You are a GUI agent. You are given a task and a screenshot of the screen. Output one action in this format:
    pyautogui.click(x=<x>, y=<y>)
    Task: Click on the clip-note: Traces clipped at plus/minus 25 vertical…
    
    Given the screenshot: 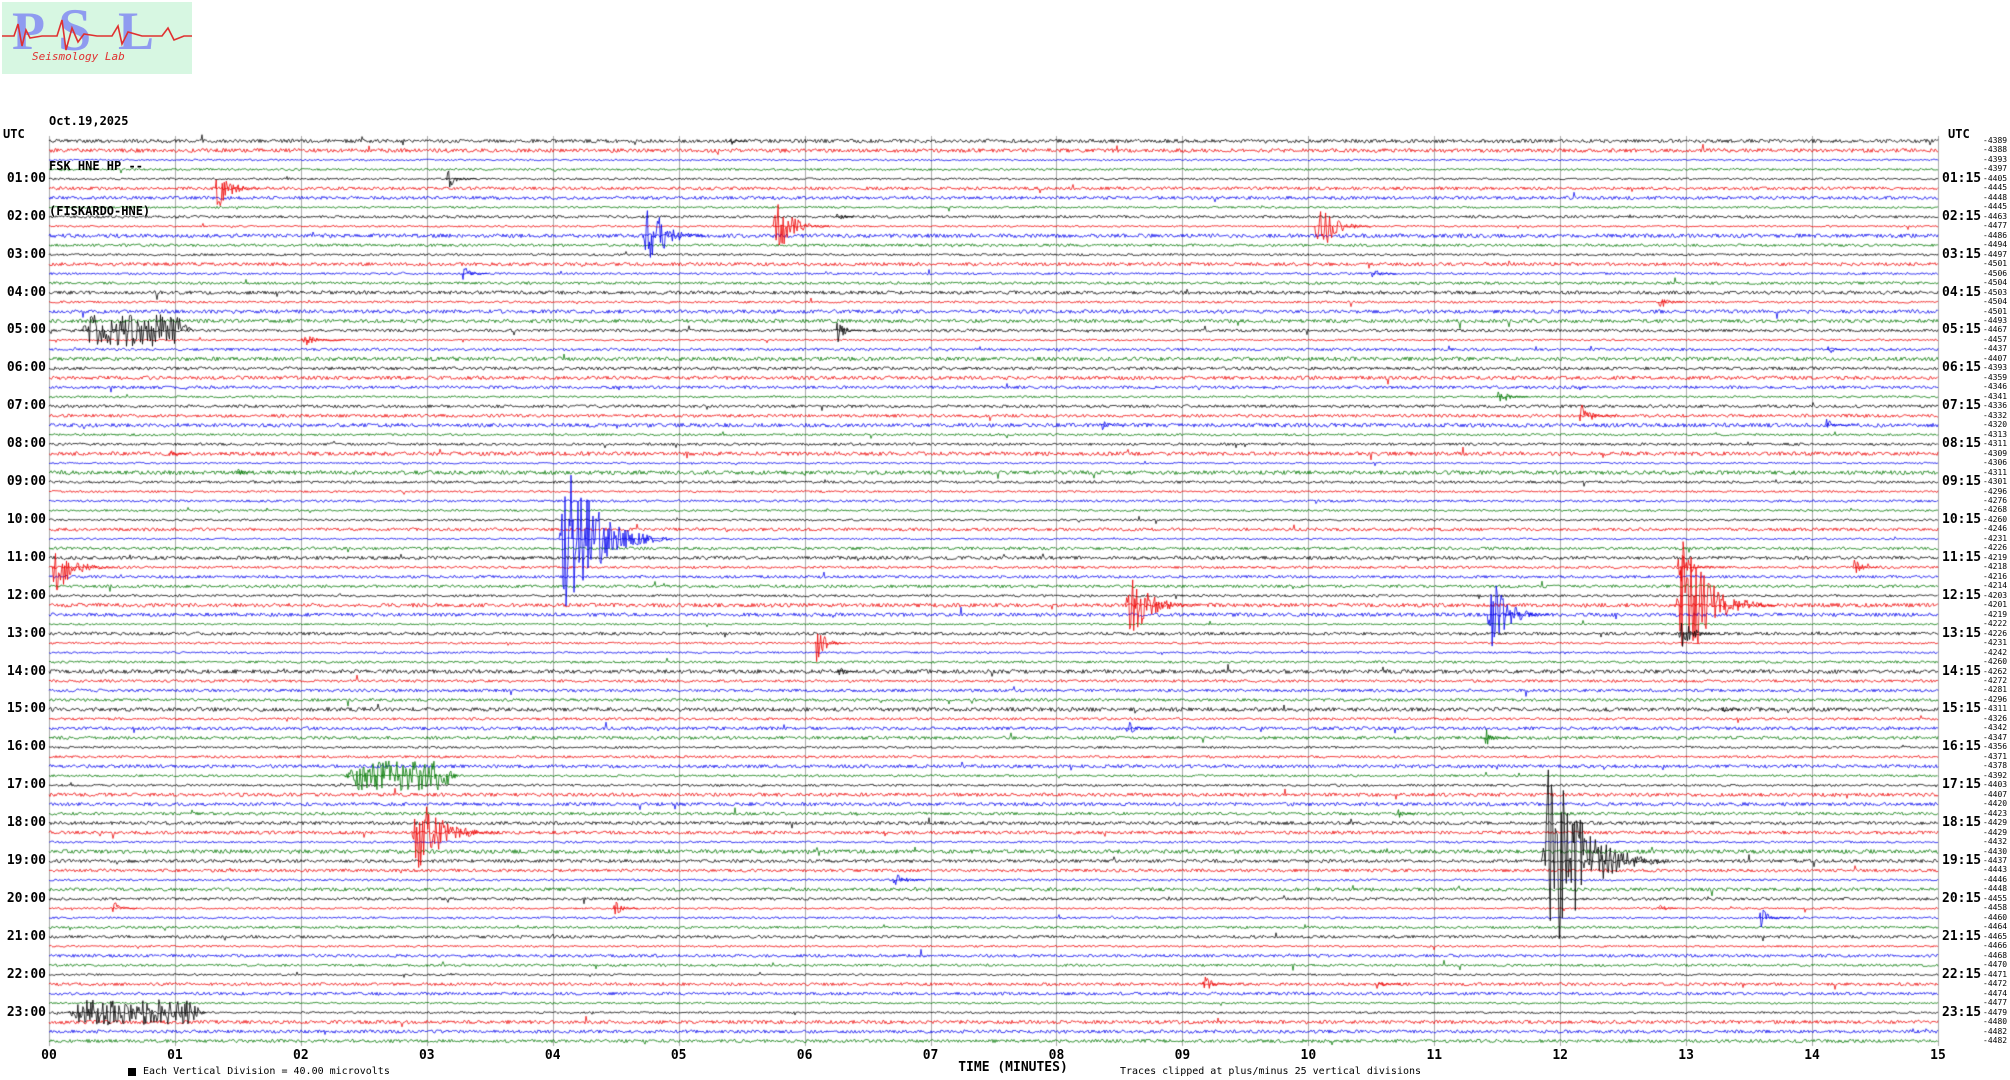 What is the action you would take?
    pyautogui.click(x=1271, y=1071)
    